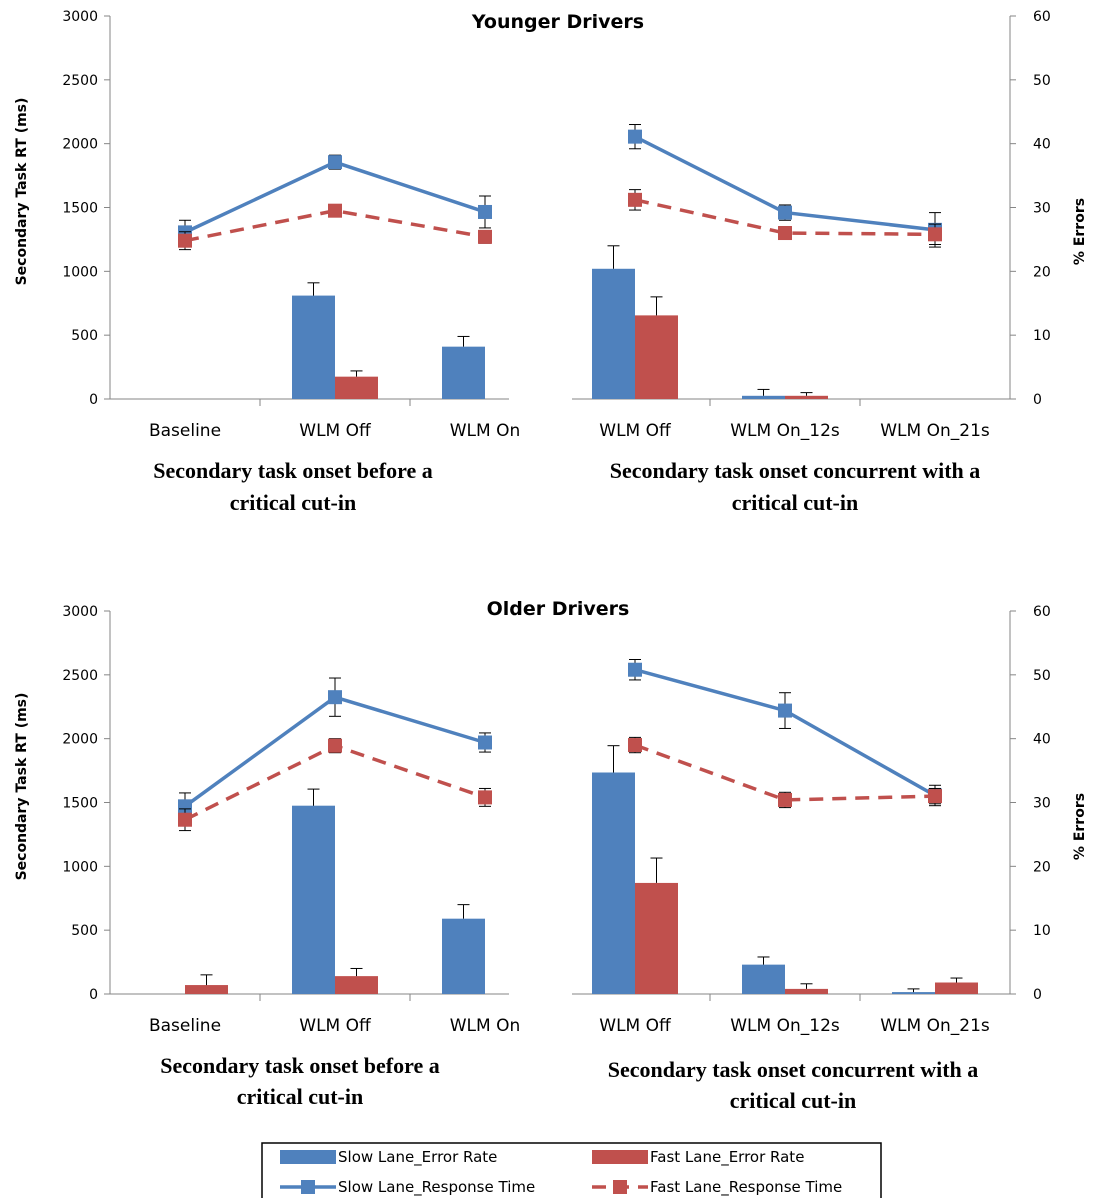 This screenshot has height=1198, width=1096. Describe the element at coordinates (557, 22) in the screenshot. I see `chart-title: Younger Drivers` at that location.